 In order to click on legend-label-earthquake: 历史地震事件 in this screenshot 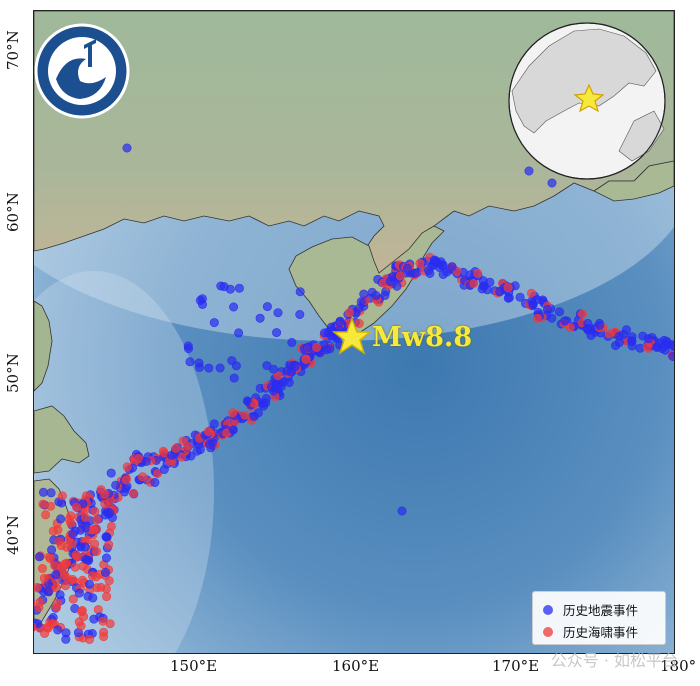, I will do `click(601, 610)`.